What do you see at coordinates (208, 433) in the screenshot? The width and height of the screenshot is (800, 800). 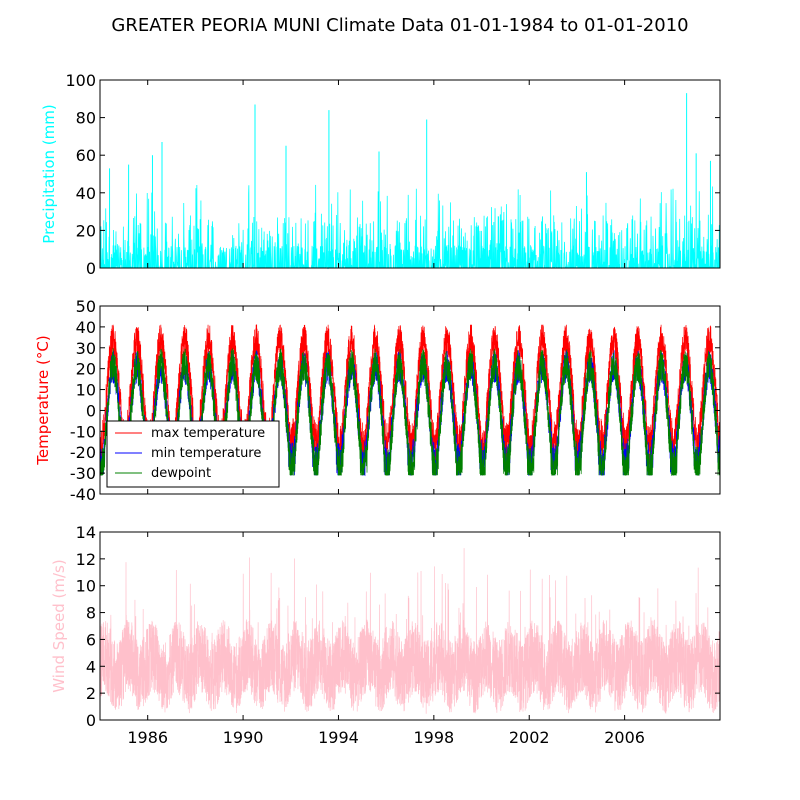 I see `legend-label-max-temperature: max temperature` at bounding box center [208, 433].